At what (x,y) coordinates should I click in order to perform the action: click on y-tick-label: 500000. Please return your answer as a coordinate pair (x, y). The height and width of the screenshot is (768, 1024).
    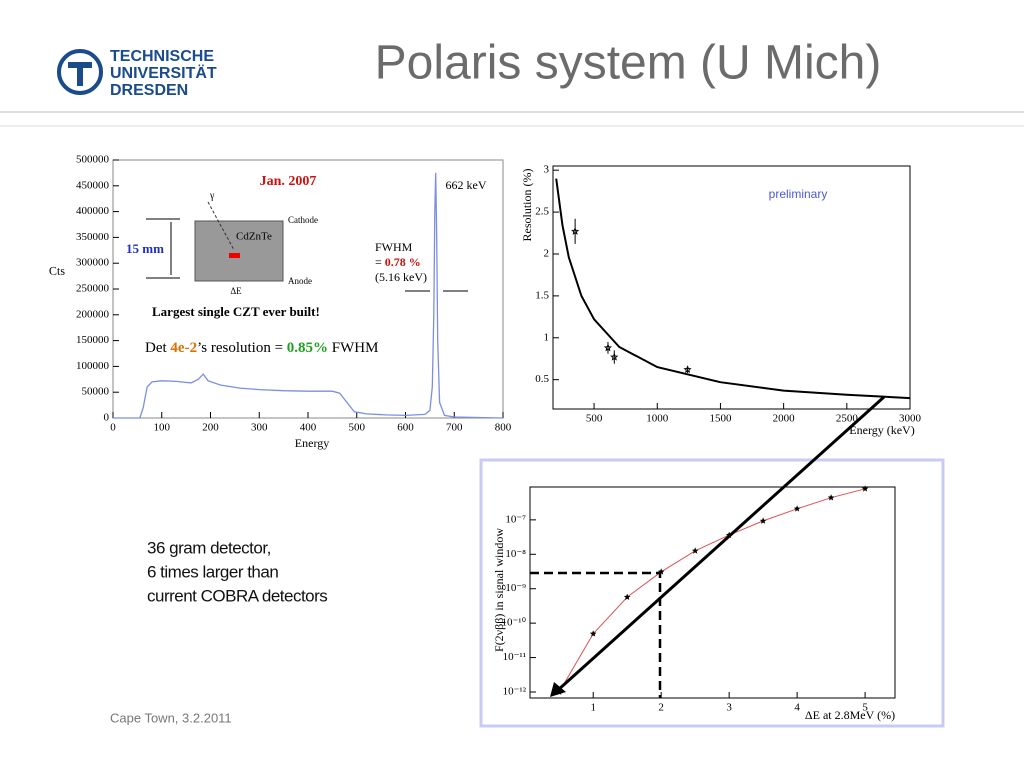
    Looking at the image, I should click on (93, 160).